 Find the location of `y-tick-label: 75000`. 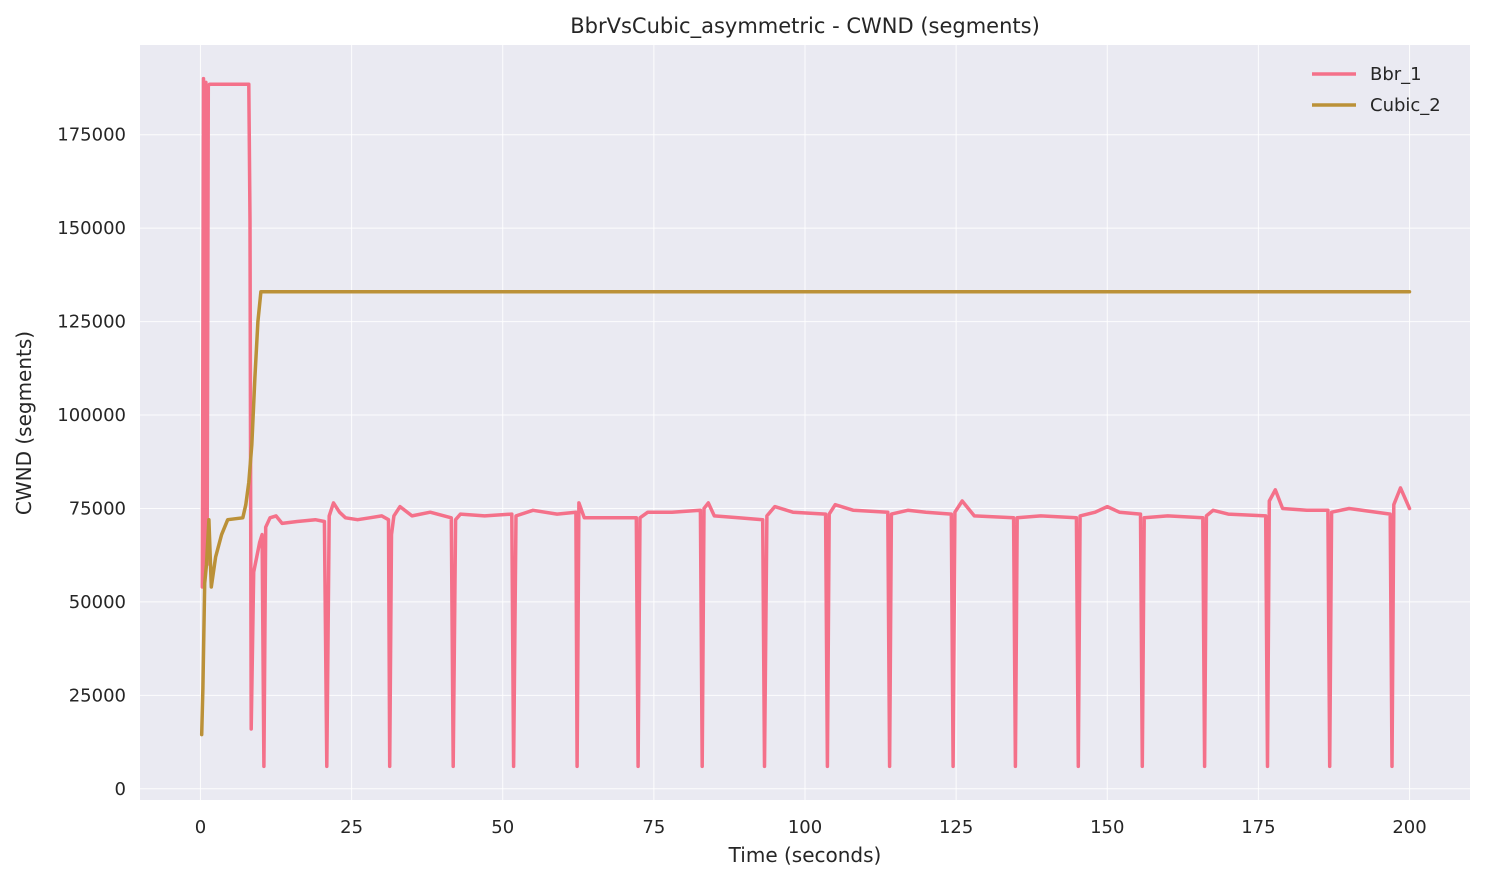

y-tick-label: 75000 is located at coordinates (97, 508).